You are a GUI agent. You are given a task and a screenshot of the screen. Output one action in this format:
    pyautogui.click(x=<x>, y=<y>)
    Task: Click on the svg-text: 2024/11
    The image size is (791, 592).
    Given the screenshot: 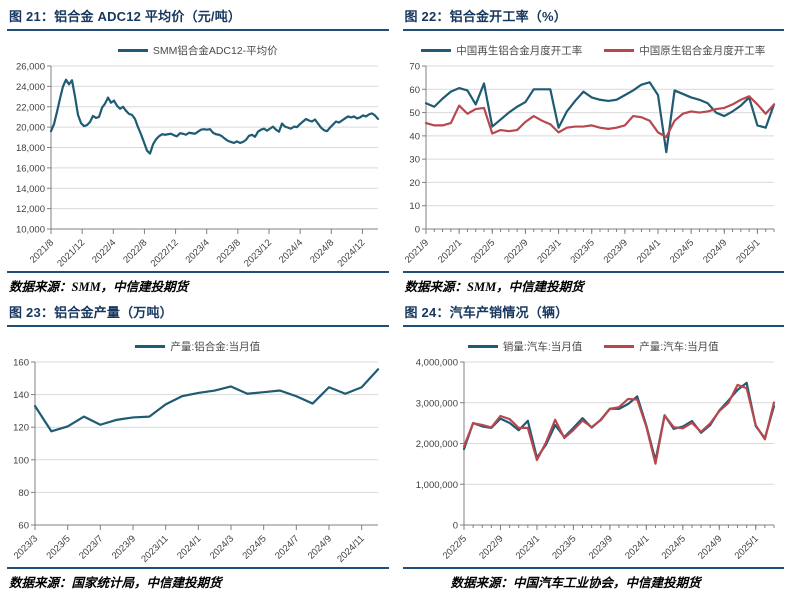 What is the action you would take?
    pyautogui.click(x=351, y=549)
    